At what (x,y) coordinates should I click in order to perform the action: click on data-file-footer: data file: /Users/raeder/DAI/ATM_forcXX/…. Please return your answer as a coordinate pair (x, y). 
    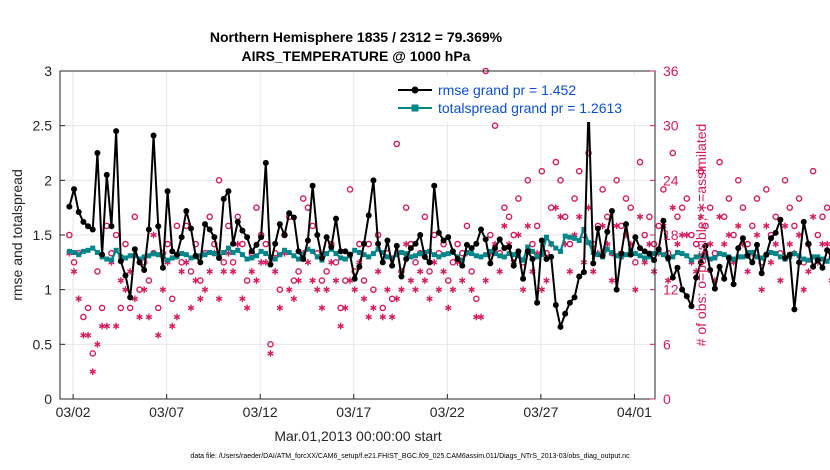
    Looking at the image, I should click on (410, 456).